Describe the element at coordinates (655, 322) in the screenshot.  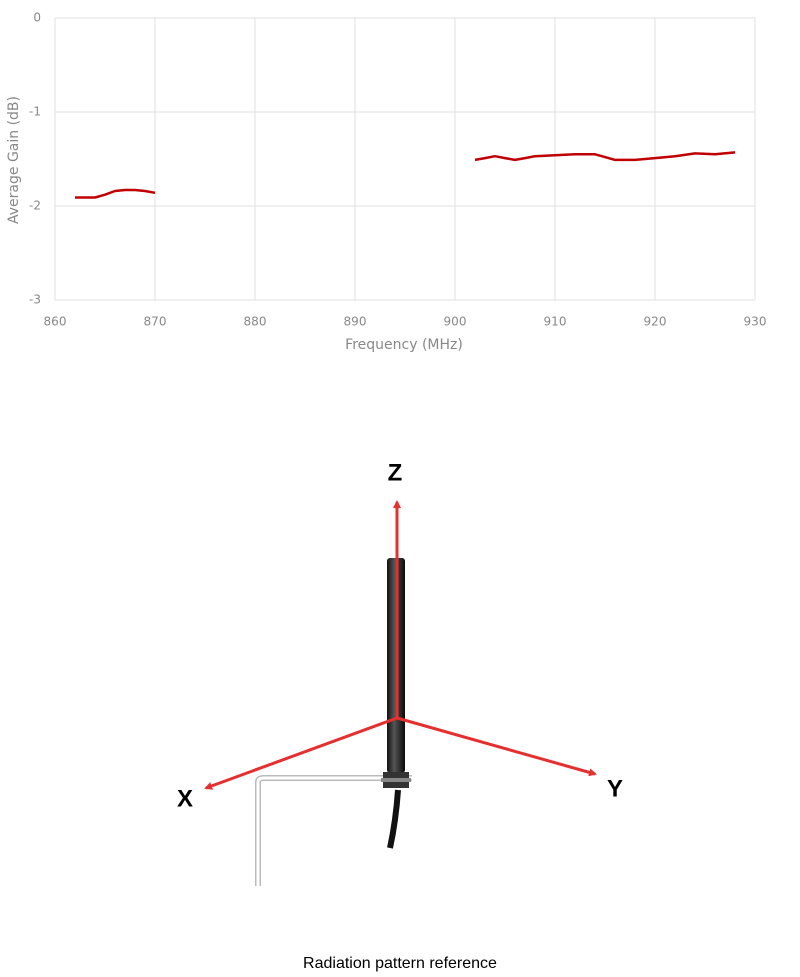
I see `x-tick-label: 920` at that location.